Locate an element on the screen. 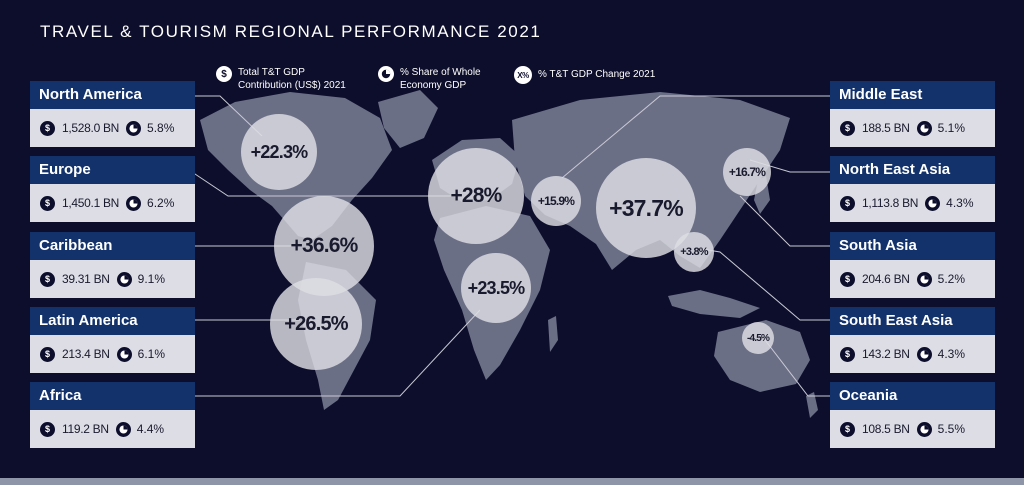 The height and width of the screenshot is (485, 1024). bubble-south-east-asia: +3.8% is located at coordinates (694, 252).